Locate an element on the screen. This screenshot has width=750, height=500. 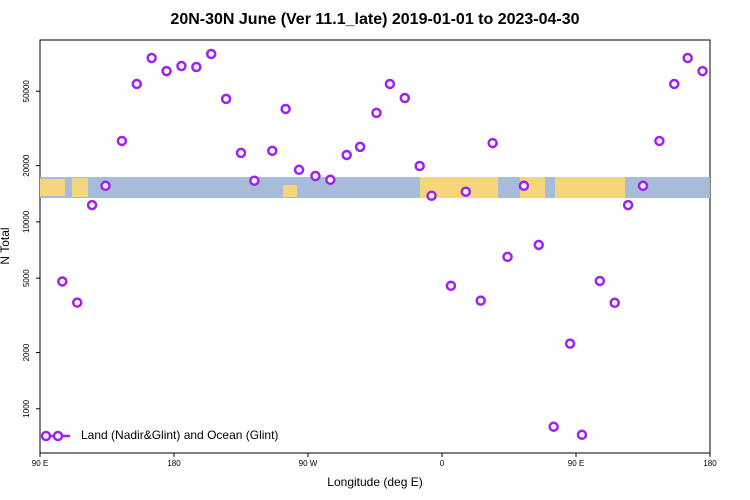
y-axis-label: N Total is located at coordinates (6, 245).